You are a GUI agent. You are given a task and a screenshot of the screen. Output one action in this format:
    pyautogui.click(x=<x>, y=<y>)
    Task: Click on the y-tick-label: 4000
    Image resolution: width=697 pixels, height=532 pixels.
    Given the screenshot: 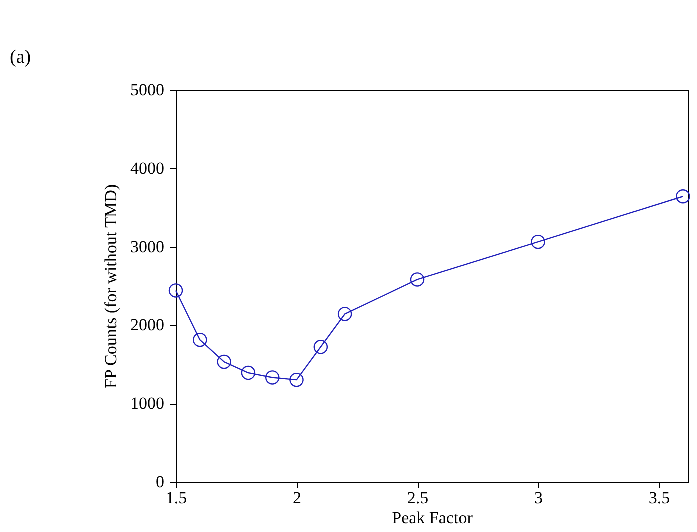 What is the action you would take?
    pyautogui.click(x=147, y=168)
    